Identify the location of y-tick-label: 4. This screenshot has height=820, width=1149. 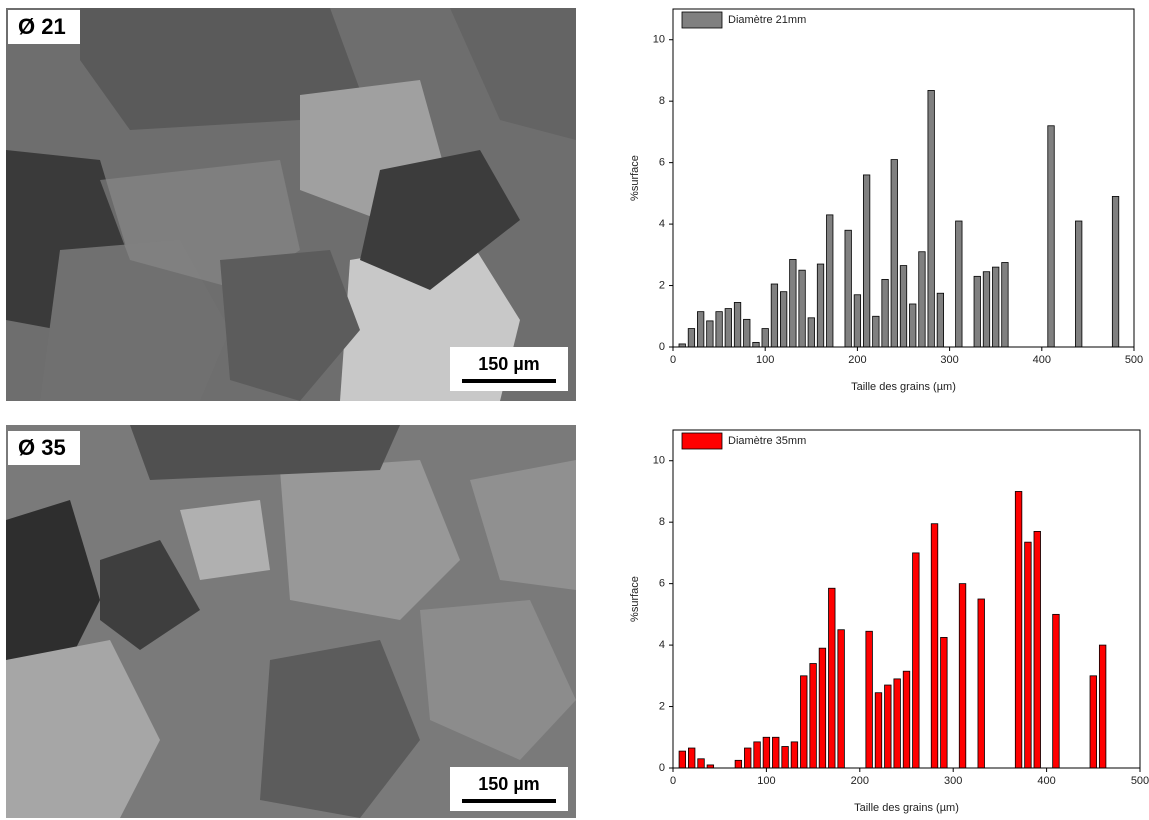
(662, 645).